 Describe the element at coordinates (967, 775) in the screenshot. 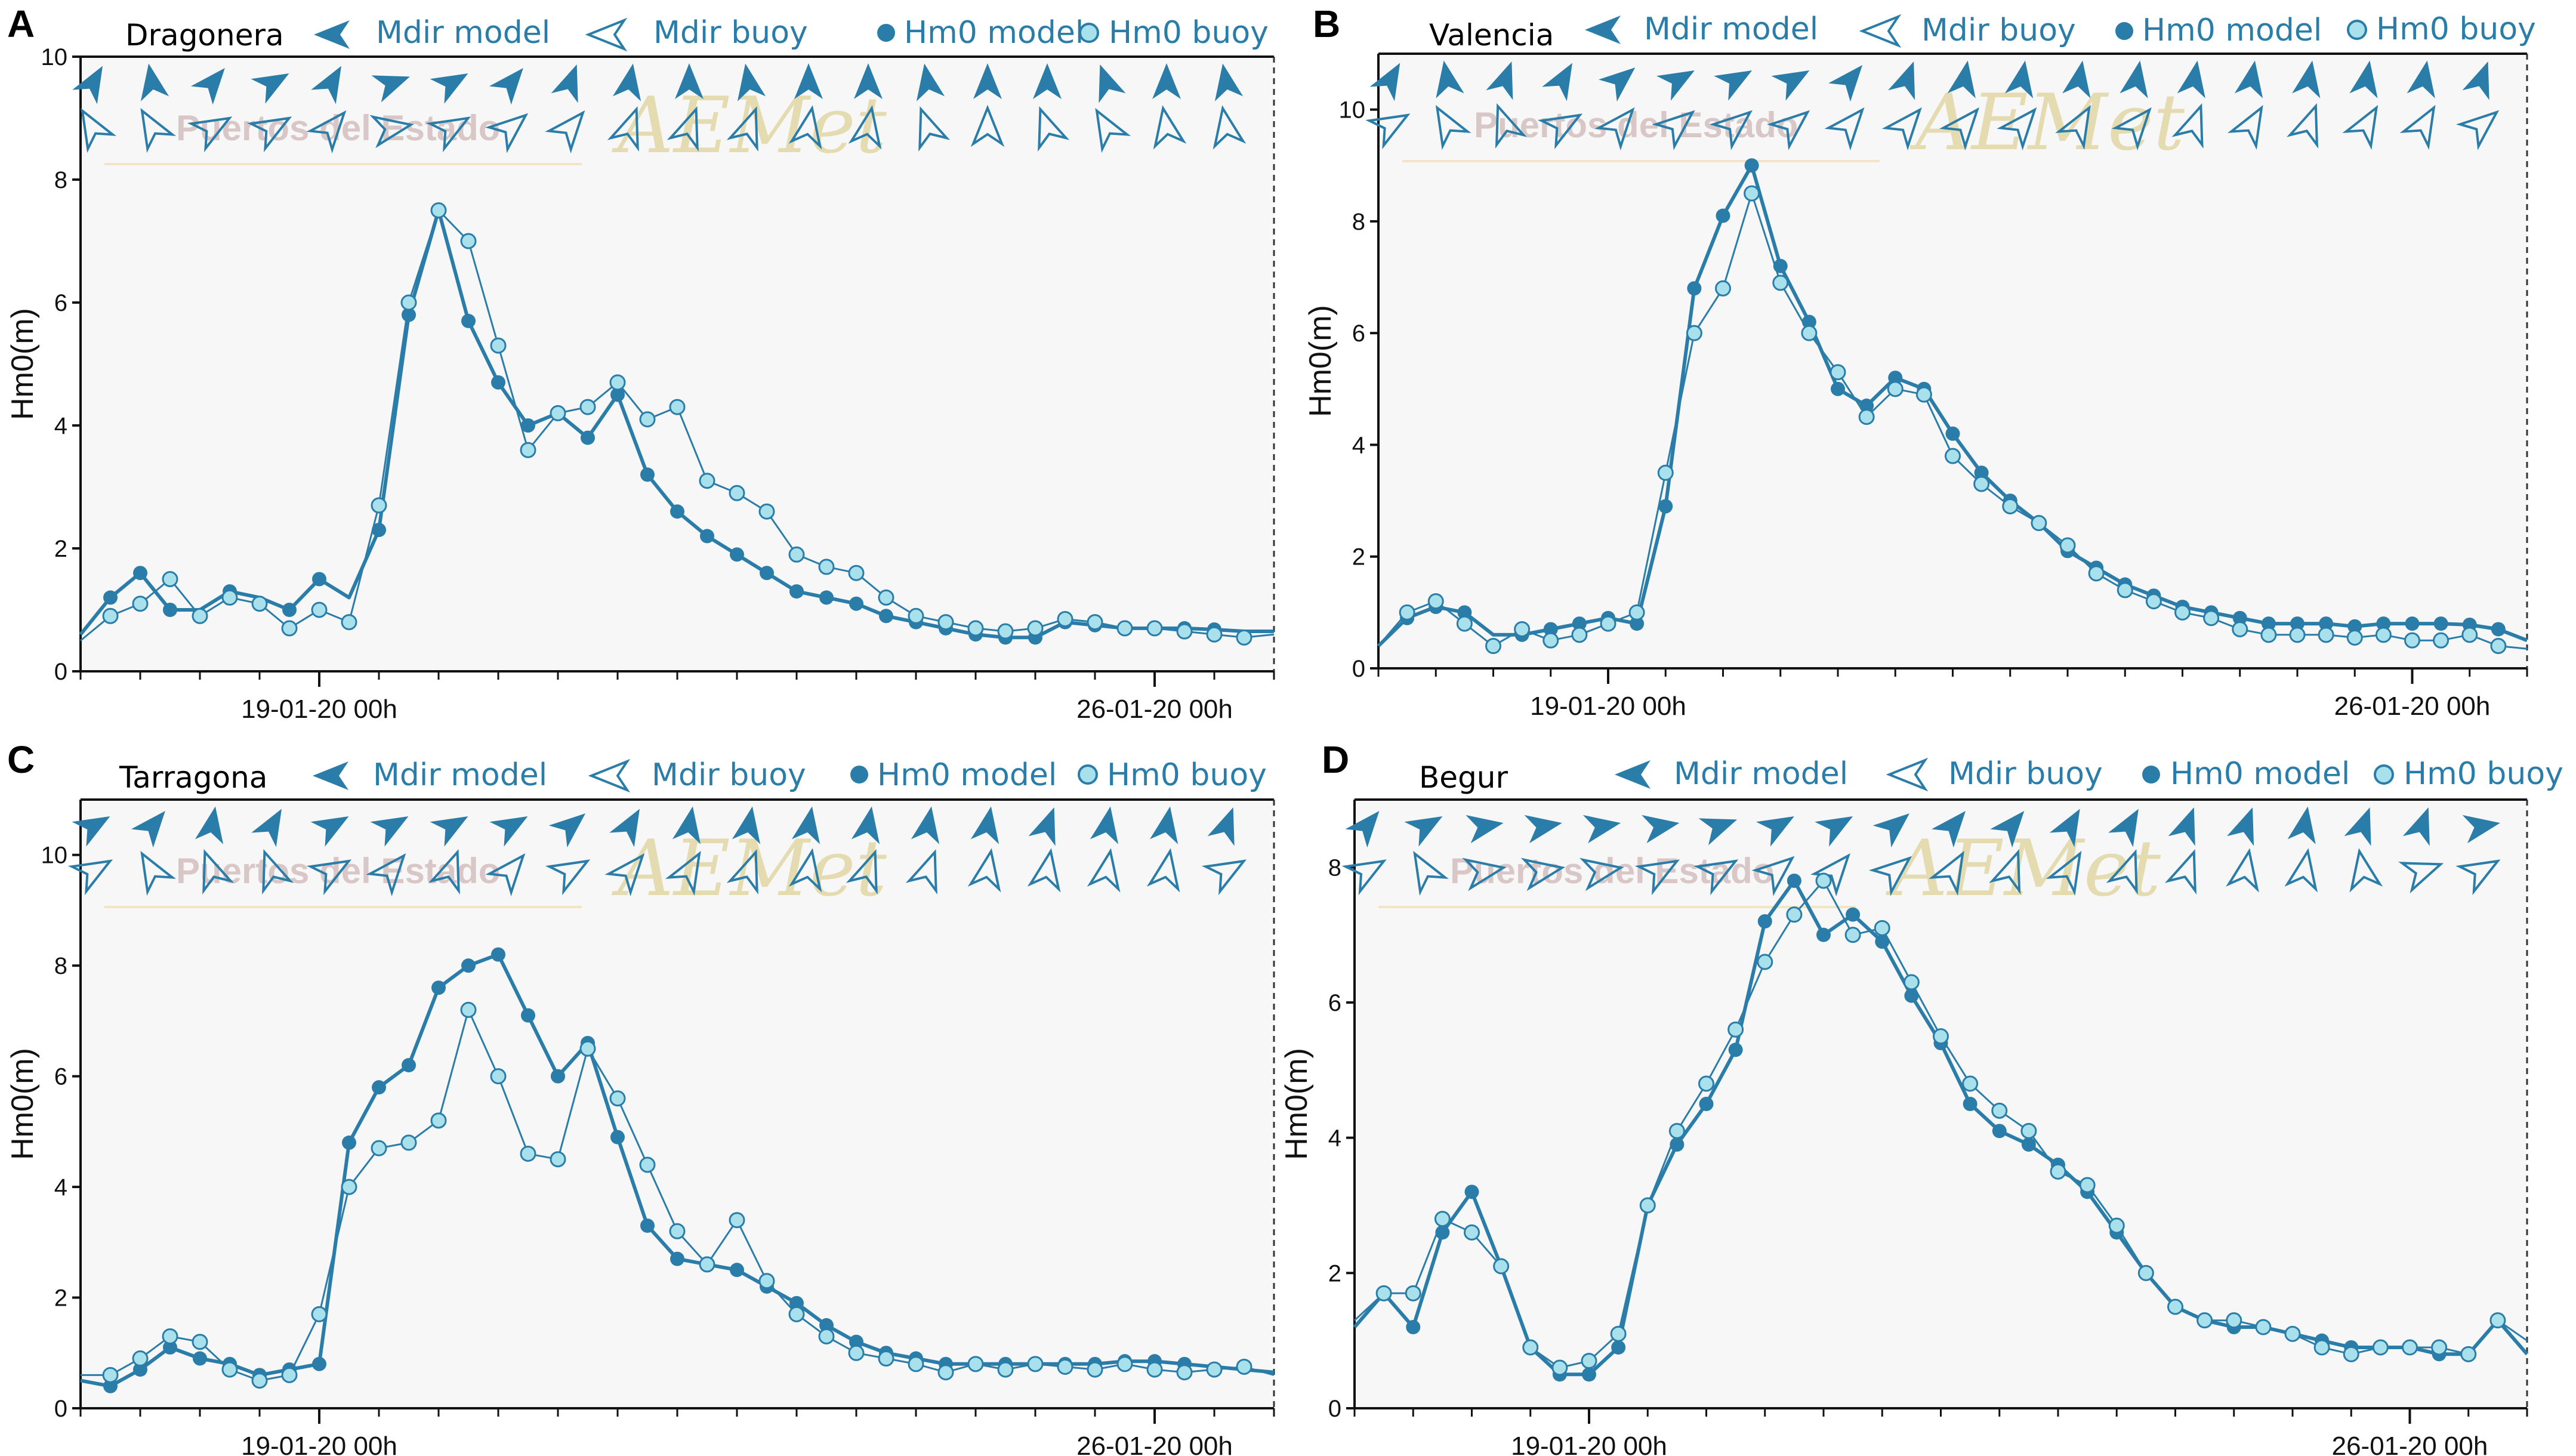

I see `legend-hm0-model: Hm0 model` at that location.